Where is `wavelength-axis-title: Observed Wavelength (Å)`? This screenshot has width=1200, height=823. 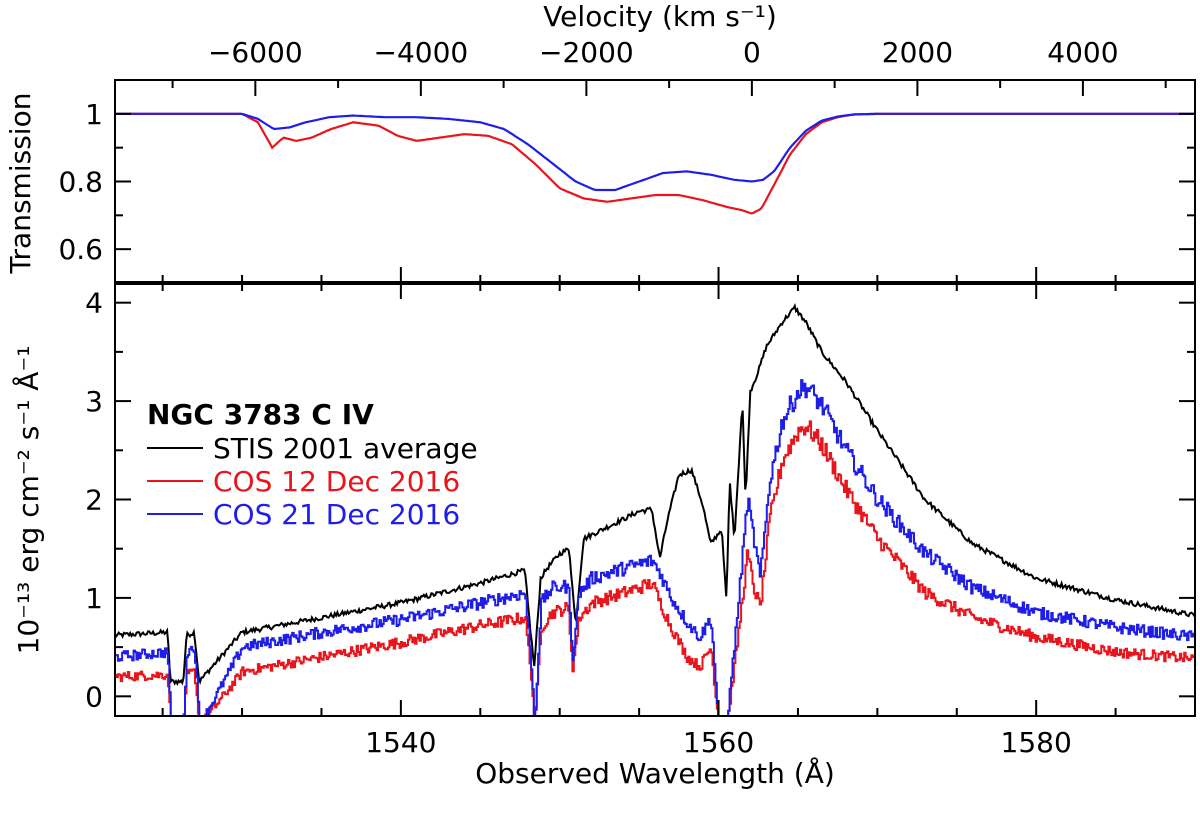
wavelength-axis-title: Observed Wavelength (Å) is located at coordinates (655, 773).